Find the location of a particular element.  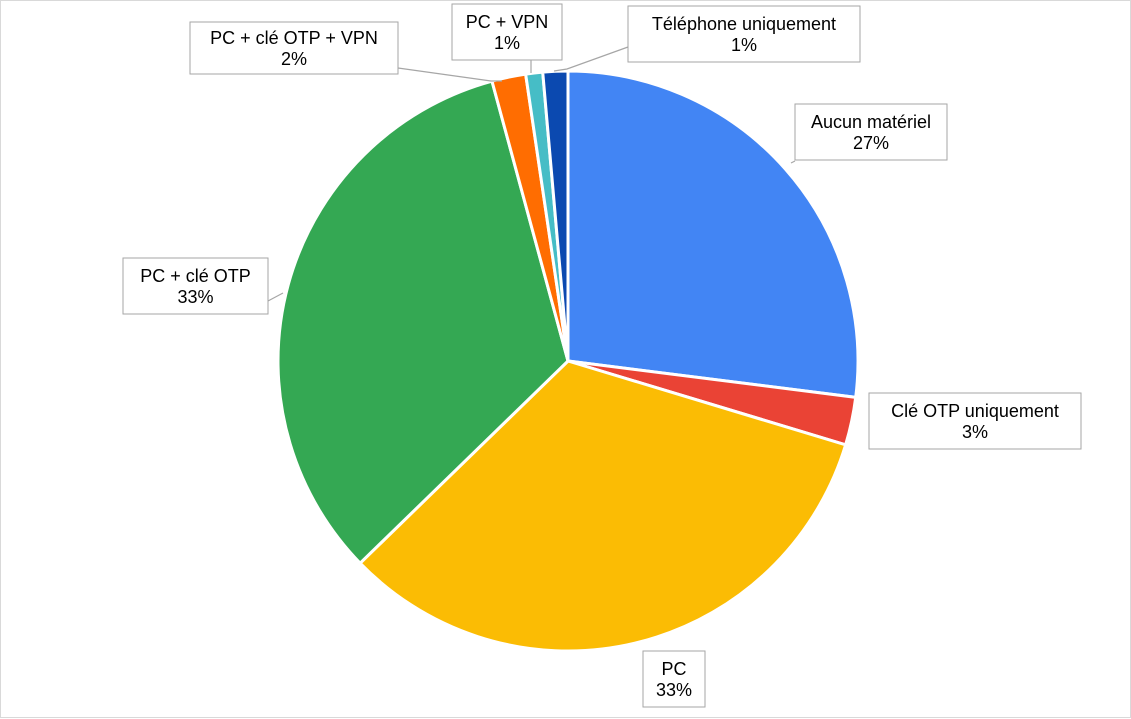

data-label-category: PC is located at coordinates (673, 669).